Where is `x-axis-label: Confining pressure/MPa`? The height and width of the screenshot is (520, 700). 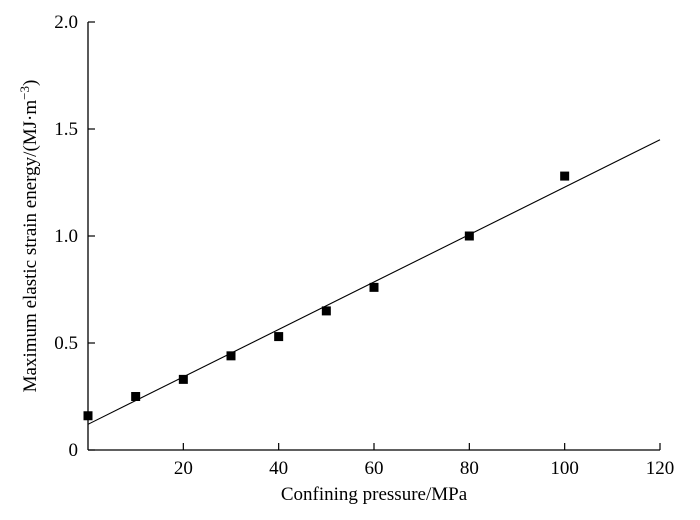 x-axis-label: Confining pressure/MPa is located at coordinates (374, 494).